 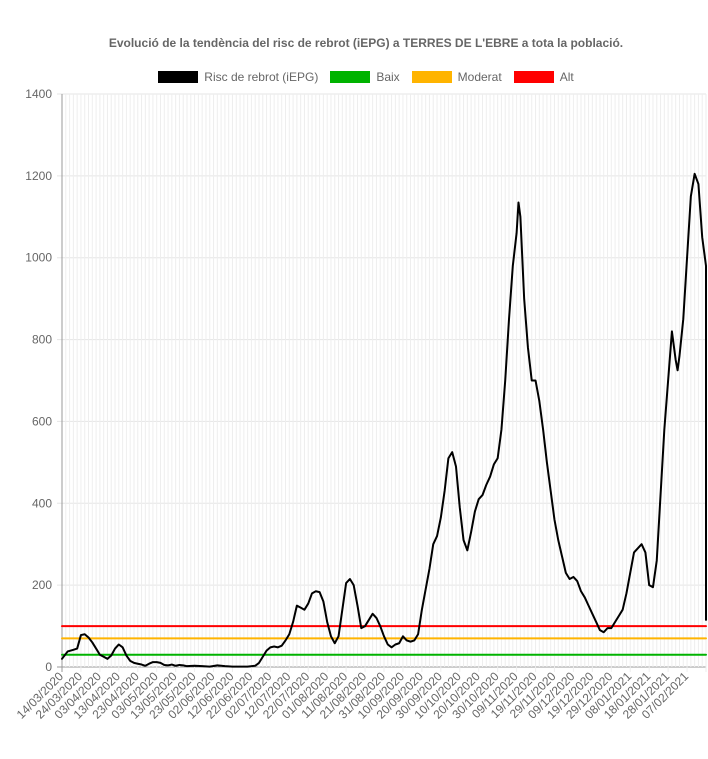 I want to click on legend: Risc de rebrot (iEPG) Baix Moderat Alt, so click(x=354, y=77).